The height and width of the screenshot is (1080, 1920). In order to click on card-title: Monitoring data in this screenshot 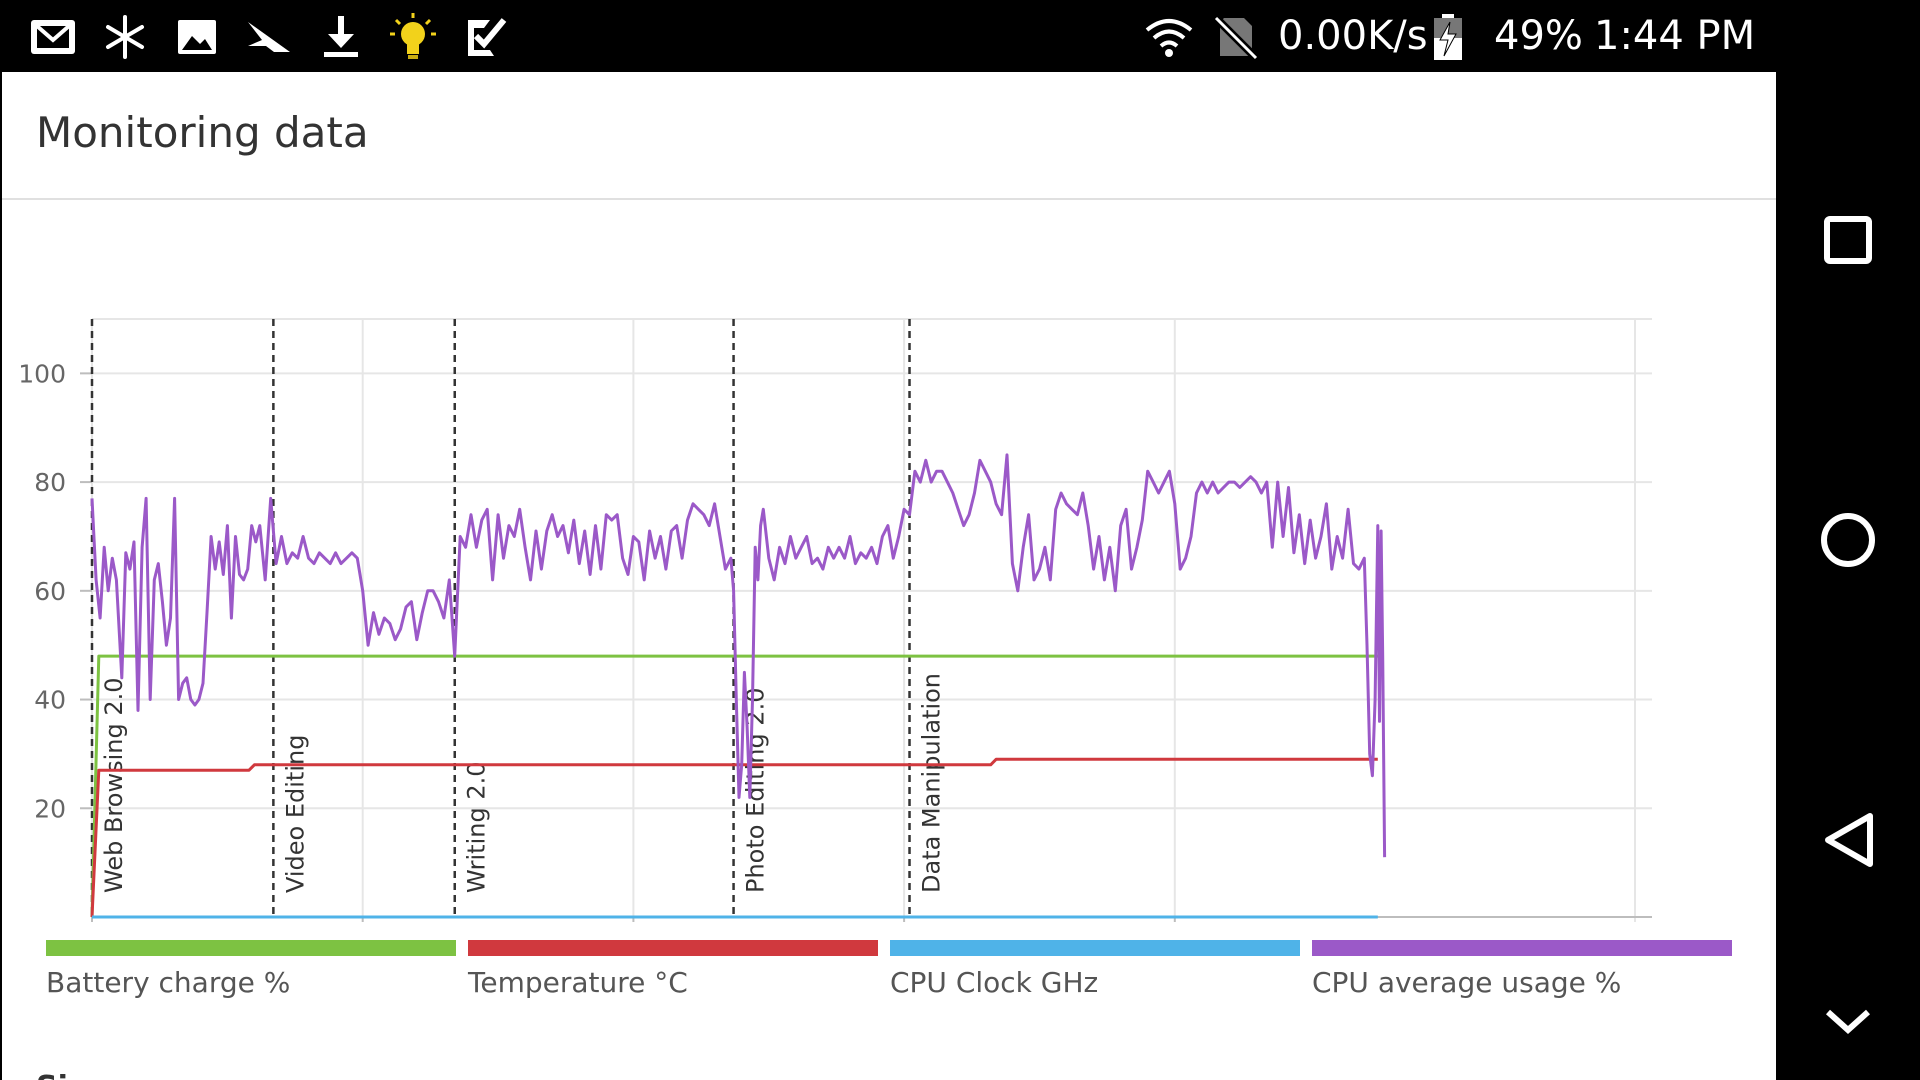, I will do `click(202, 132)`.